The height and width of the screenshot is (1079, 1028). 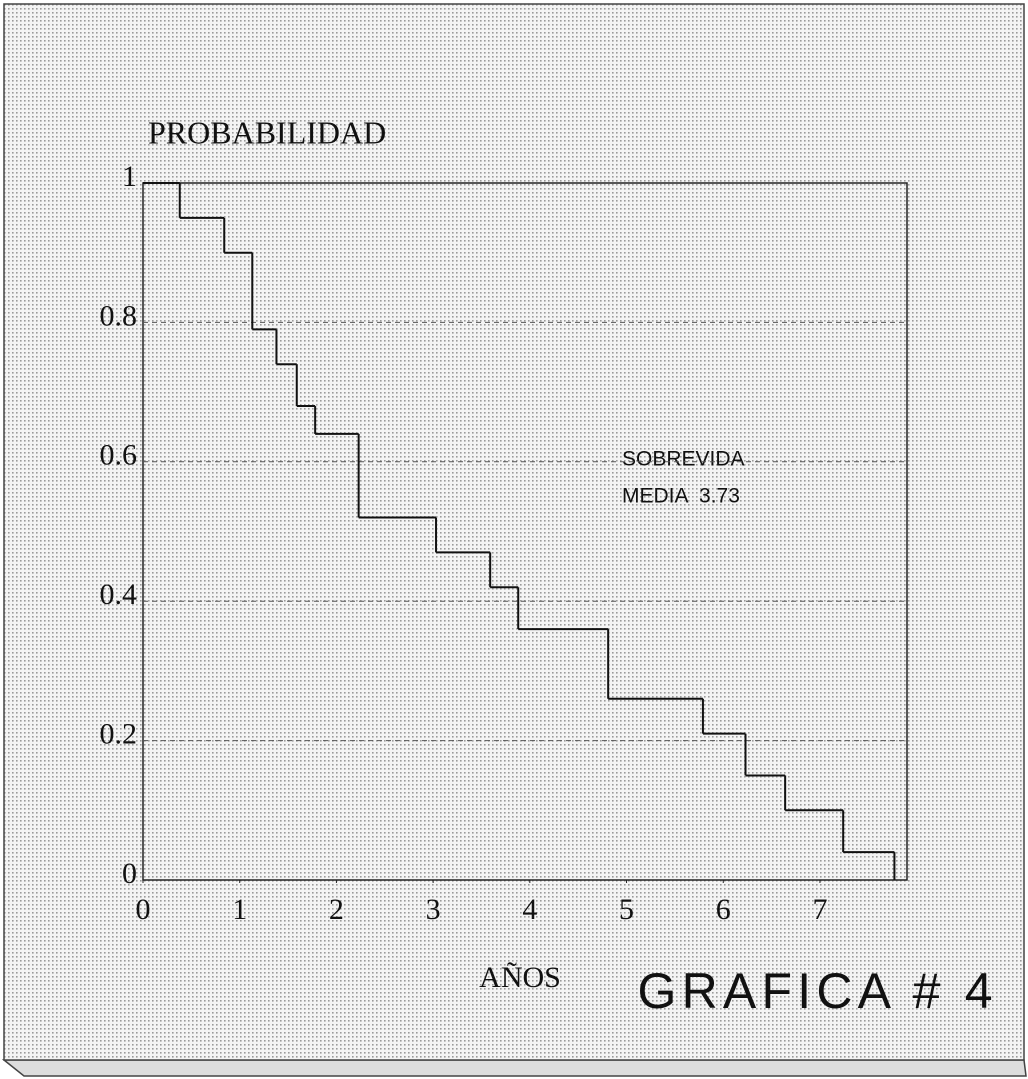 I want to click on annotation: SOBREVIDA, so click(x=683, y=459).